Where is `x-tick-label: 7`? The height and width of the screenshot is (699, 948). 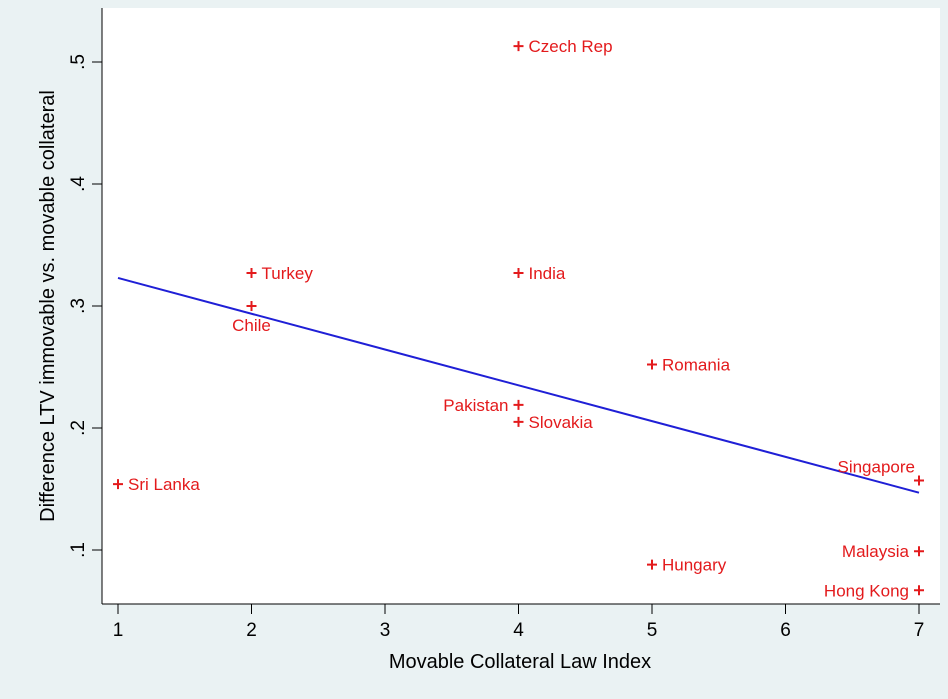
x-tick-label: 7 is located at coordinates (919, 630).